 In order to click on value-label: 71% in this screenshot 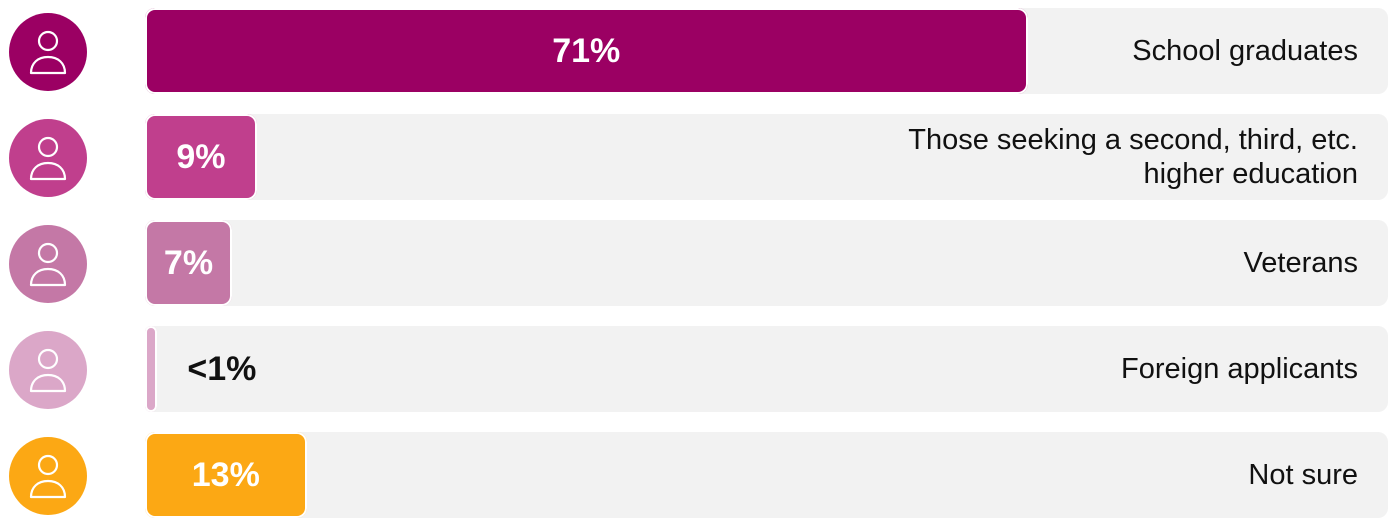, I will do `click(586, 51)`.